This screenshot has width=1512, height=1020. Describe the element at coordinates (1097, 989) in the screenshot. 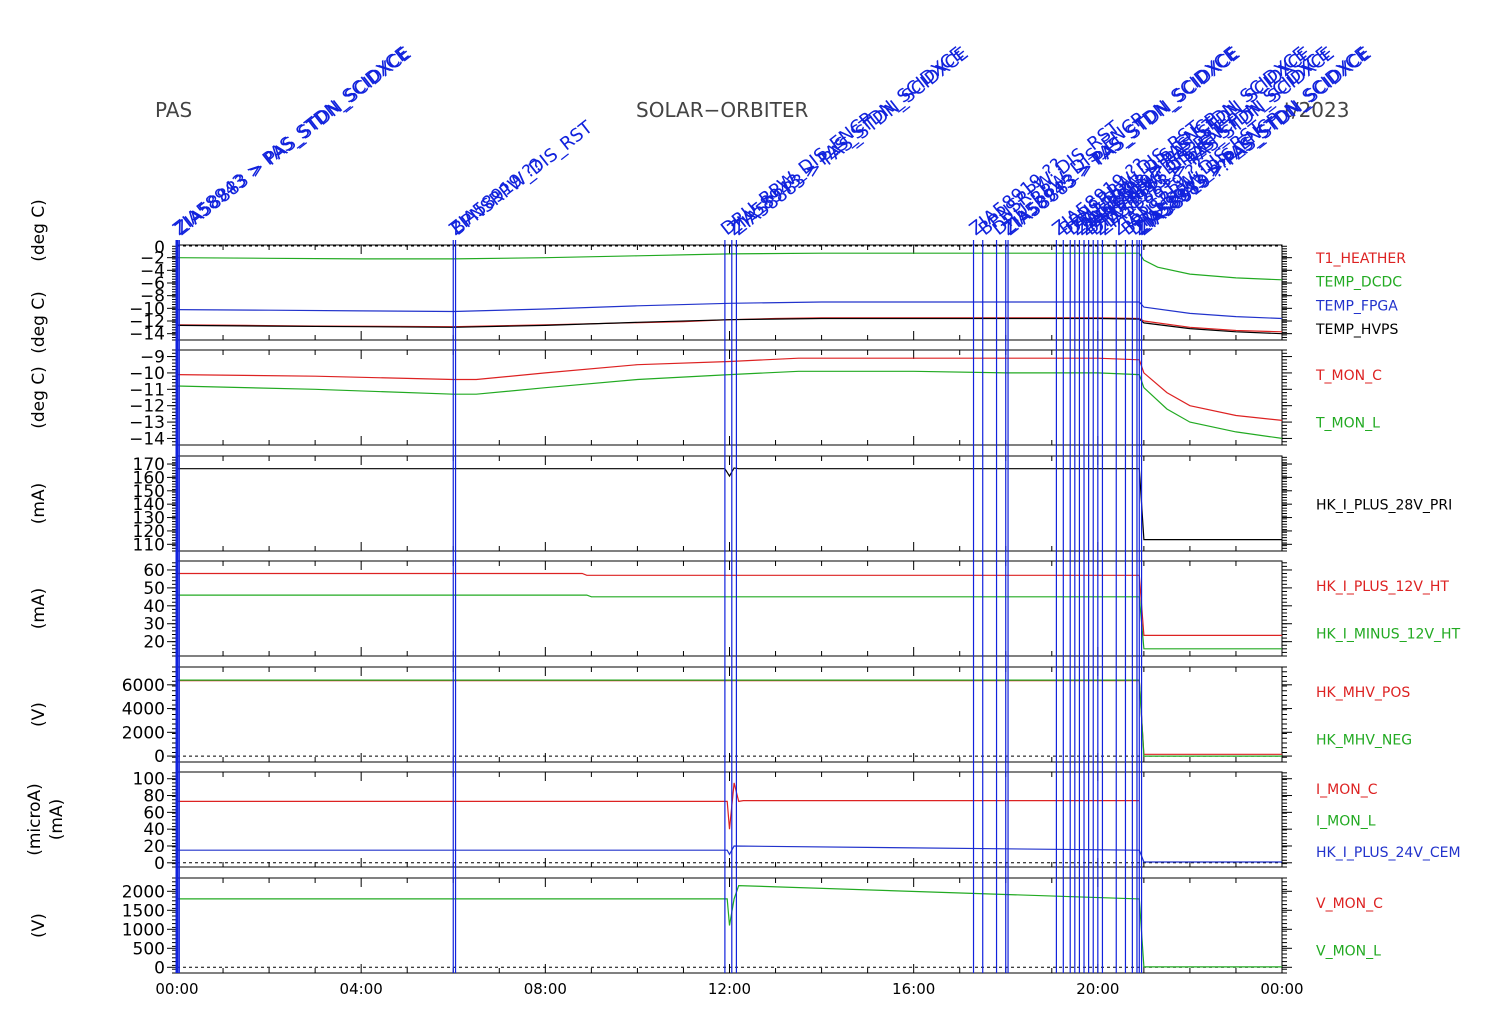

I see `x-tick-label: 20:00` at that location.